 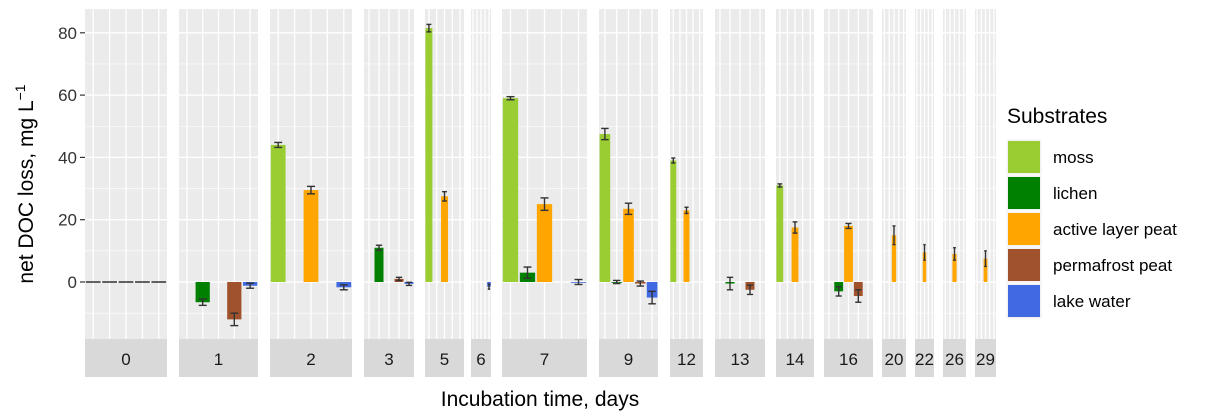 I want to click on strip-label-day-3: 3, so click(x=388, y=359).